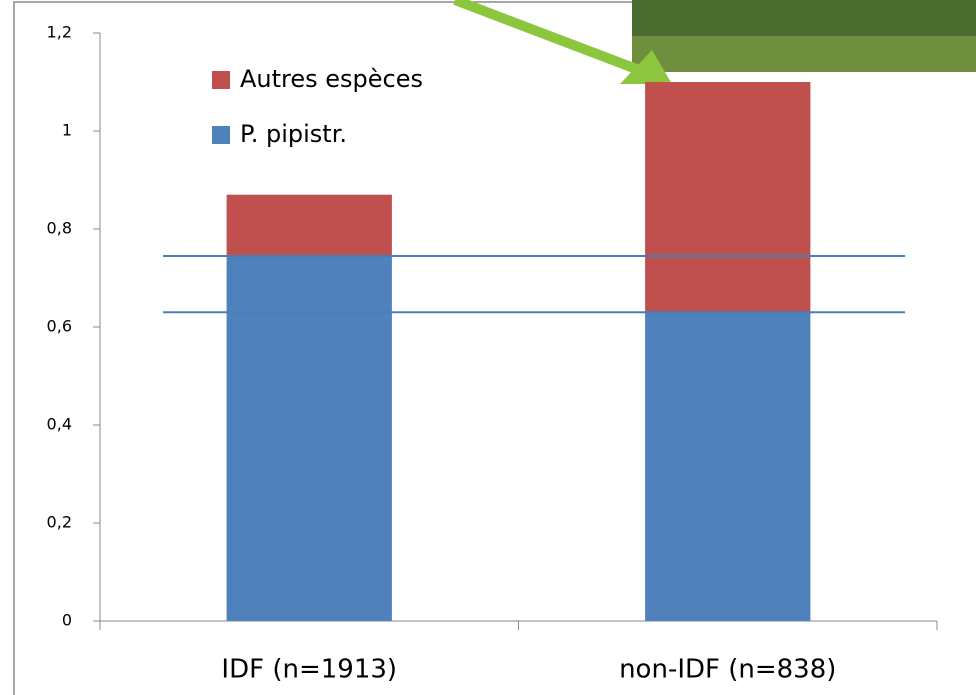 Image resolution: width=976 pixels, height=695 pixels. What do you see at coordinates (59, 424) in the screenshot?
I see `y-tick-label: 0,4` at bounding box center [59, 424].